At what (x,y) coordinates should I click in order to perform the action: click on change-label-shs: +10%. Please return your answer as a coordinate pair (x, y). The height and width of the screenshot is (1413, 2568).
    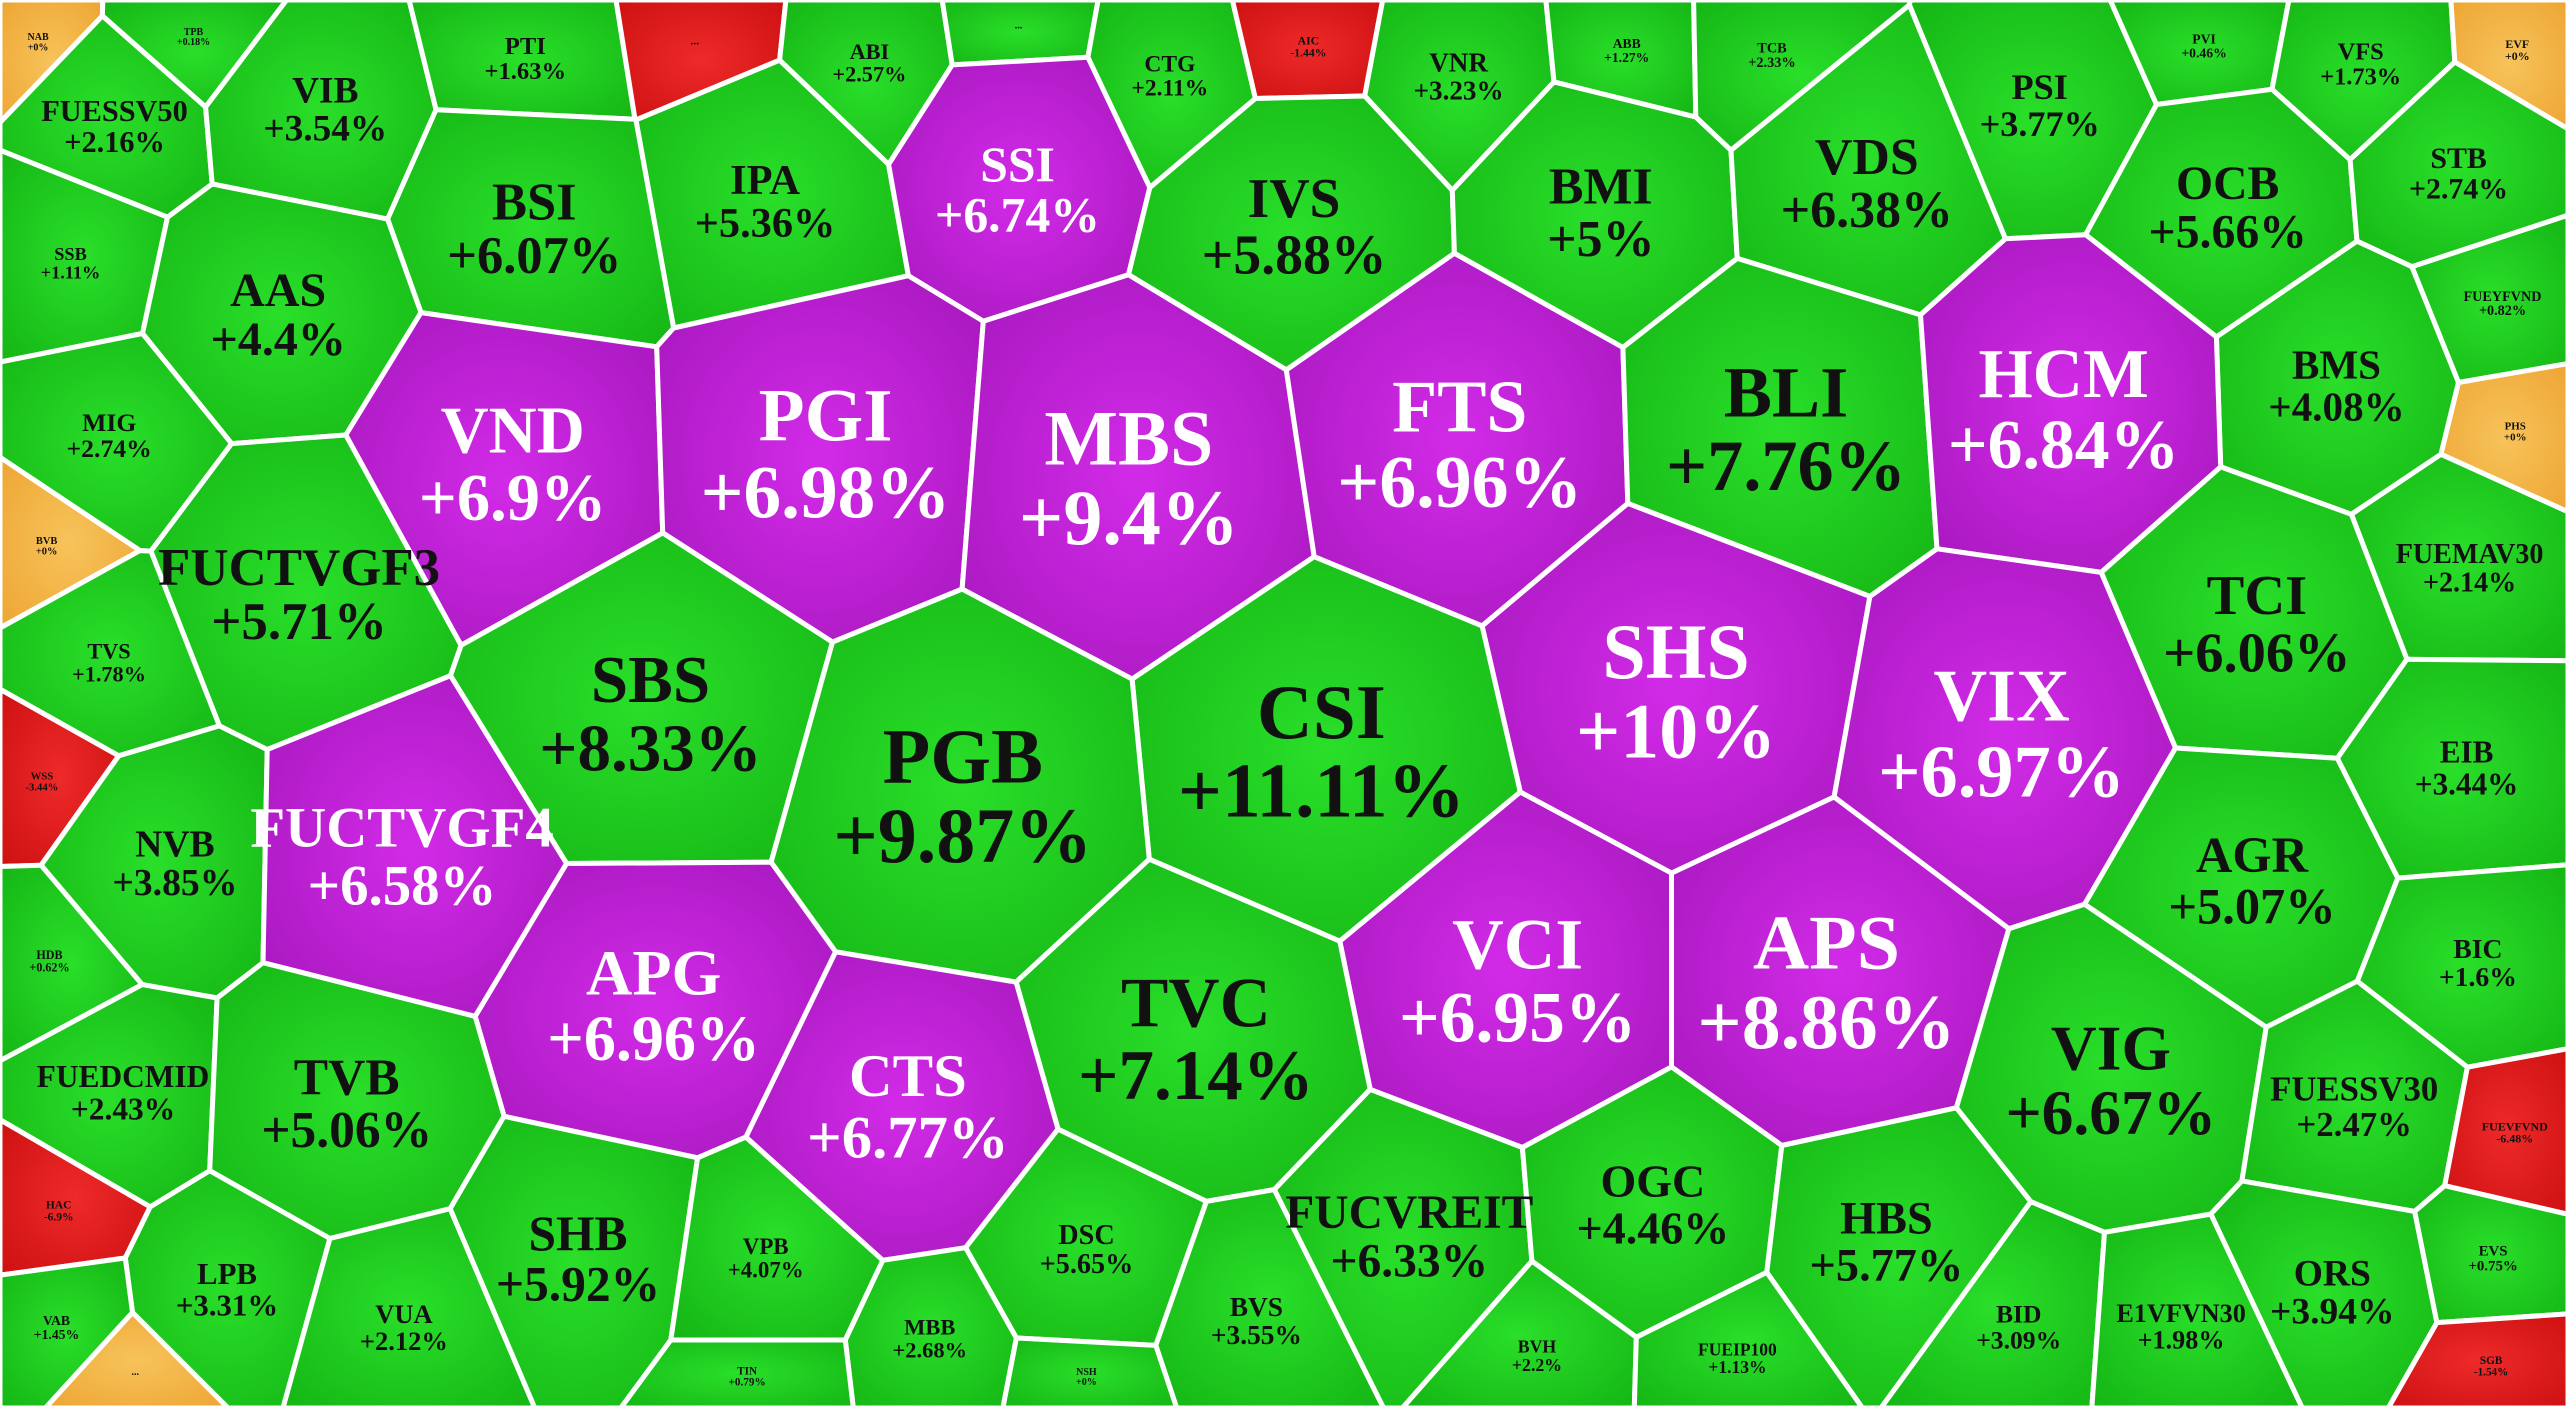
    Looking at the image, I should click on (1676, 731).